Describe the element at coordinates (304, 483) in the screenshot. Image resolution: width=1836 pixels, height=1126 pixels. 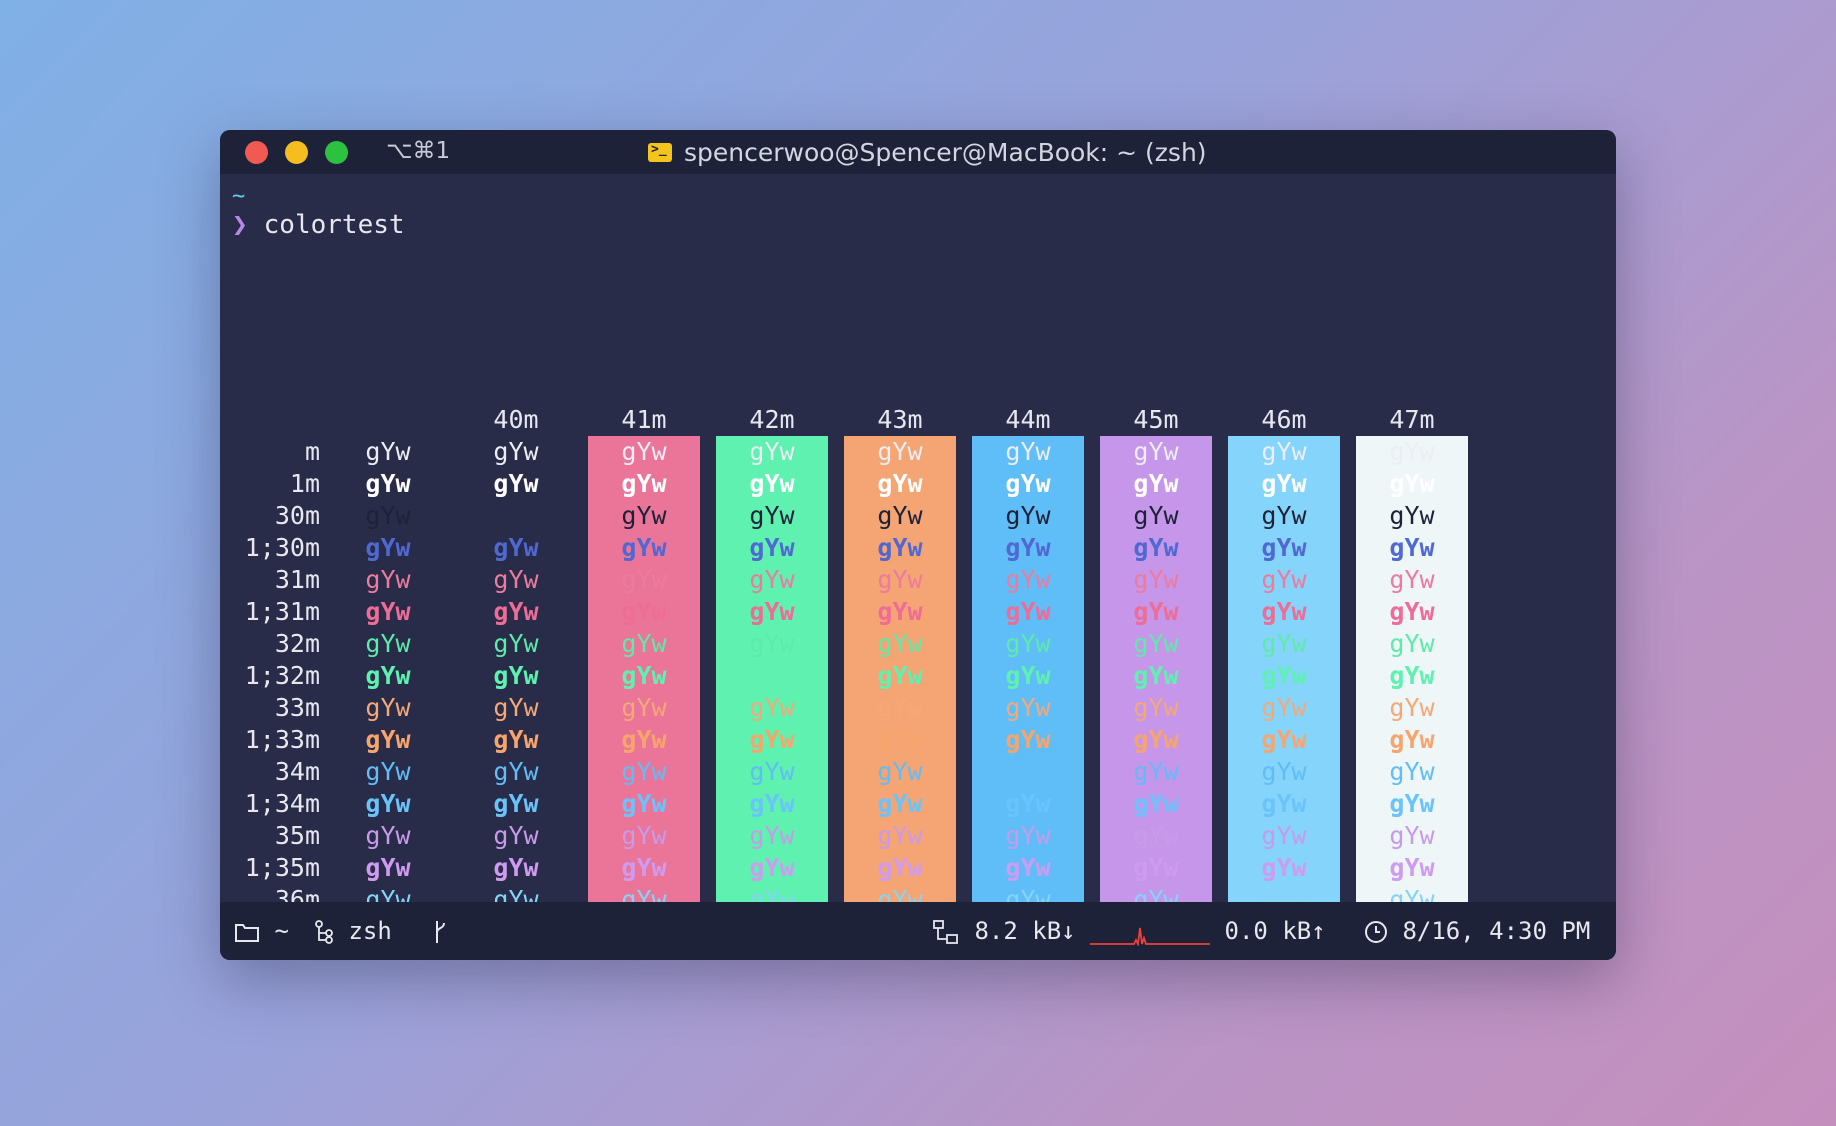
I see `row-label-1m: 1m` at that location.